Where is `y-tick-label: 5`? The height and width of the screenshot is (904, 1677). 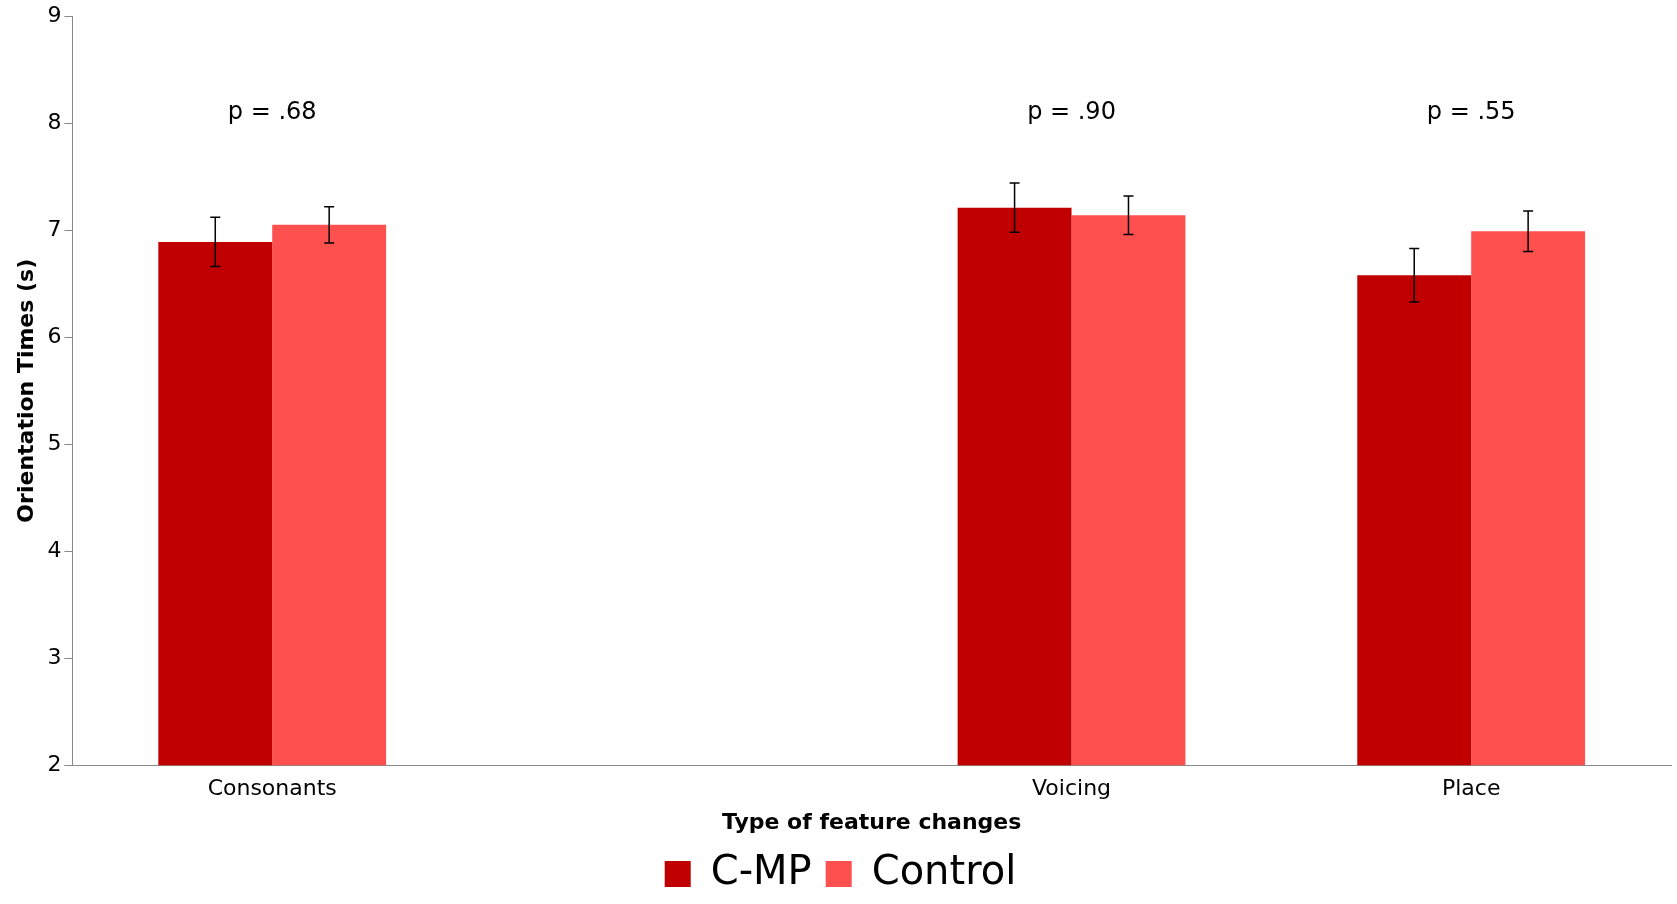 y-tick-label: 5 is located at coordinates (54, 442).